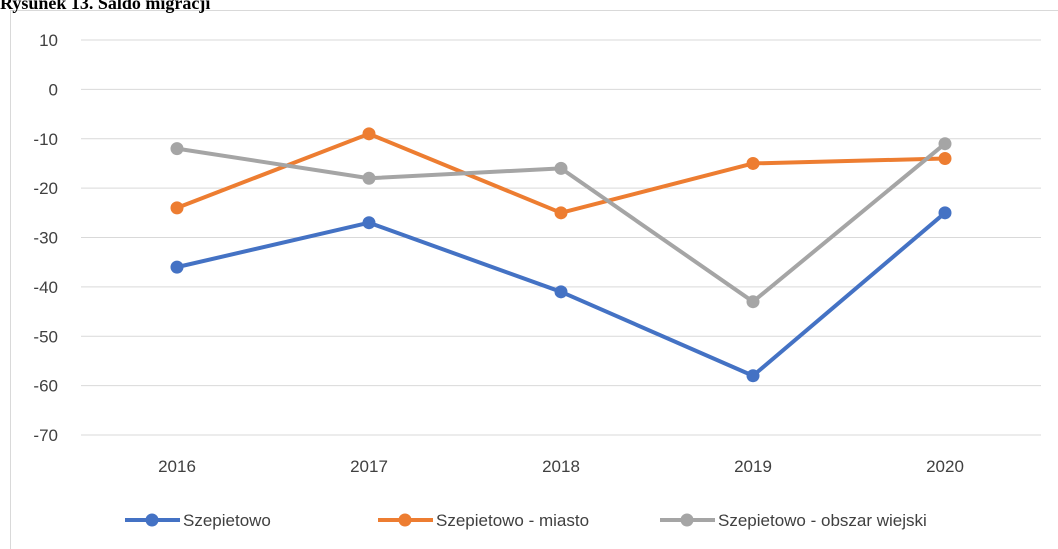 The image size is (1058, 549). Describe the element at coordinates (512, 520) in the screenshot. I see `legend-label: Szepietowo - miasto` at that location.